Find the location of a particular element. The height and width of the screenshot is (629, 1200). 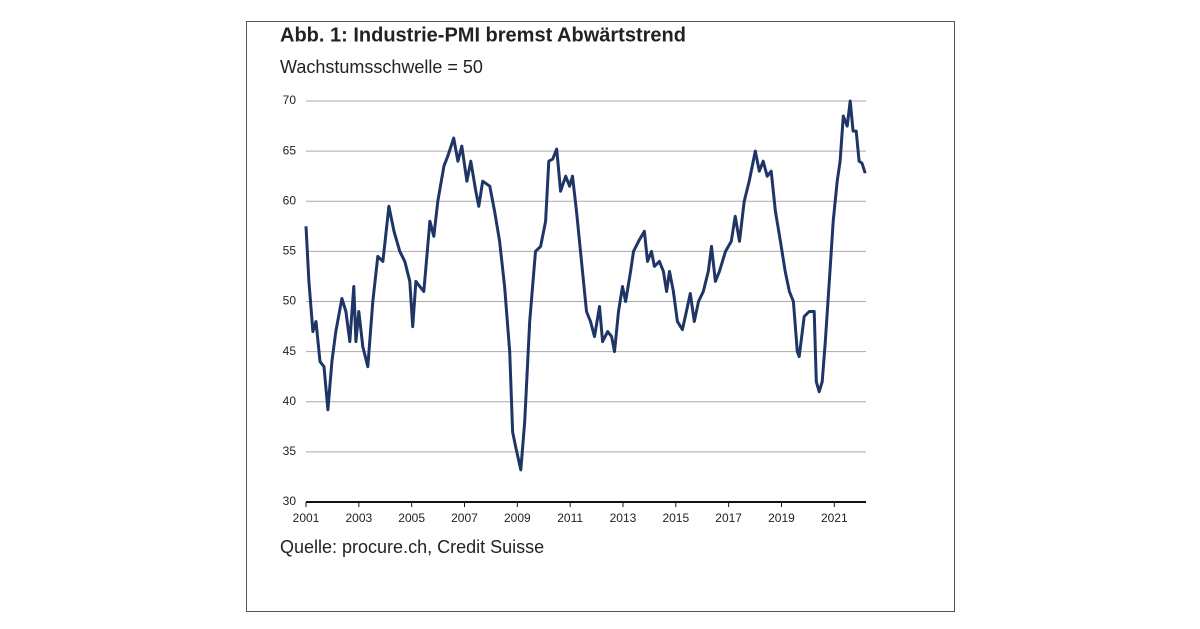

y-tick-label: 40 is located at coordinates (290, 401).